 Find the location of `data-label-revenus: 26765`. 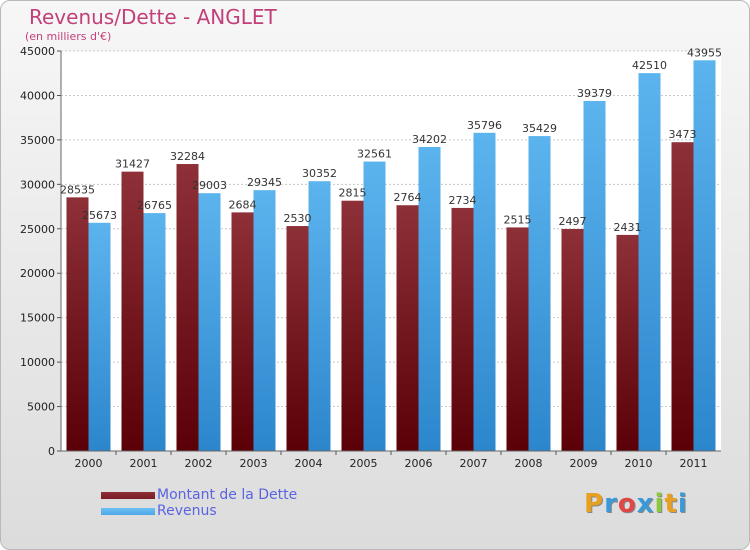

data-label-revenus: 26765 is located at coordinates (154, 205).